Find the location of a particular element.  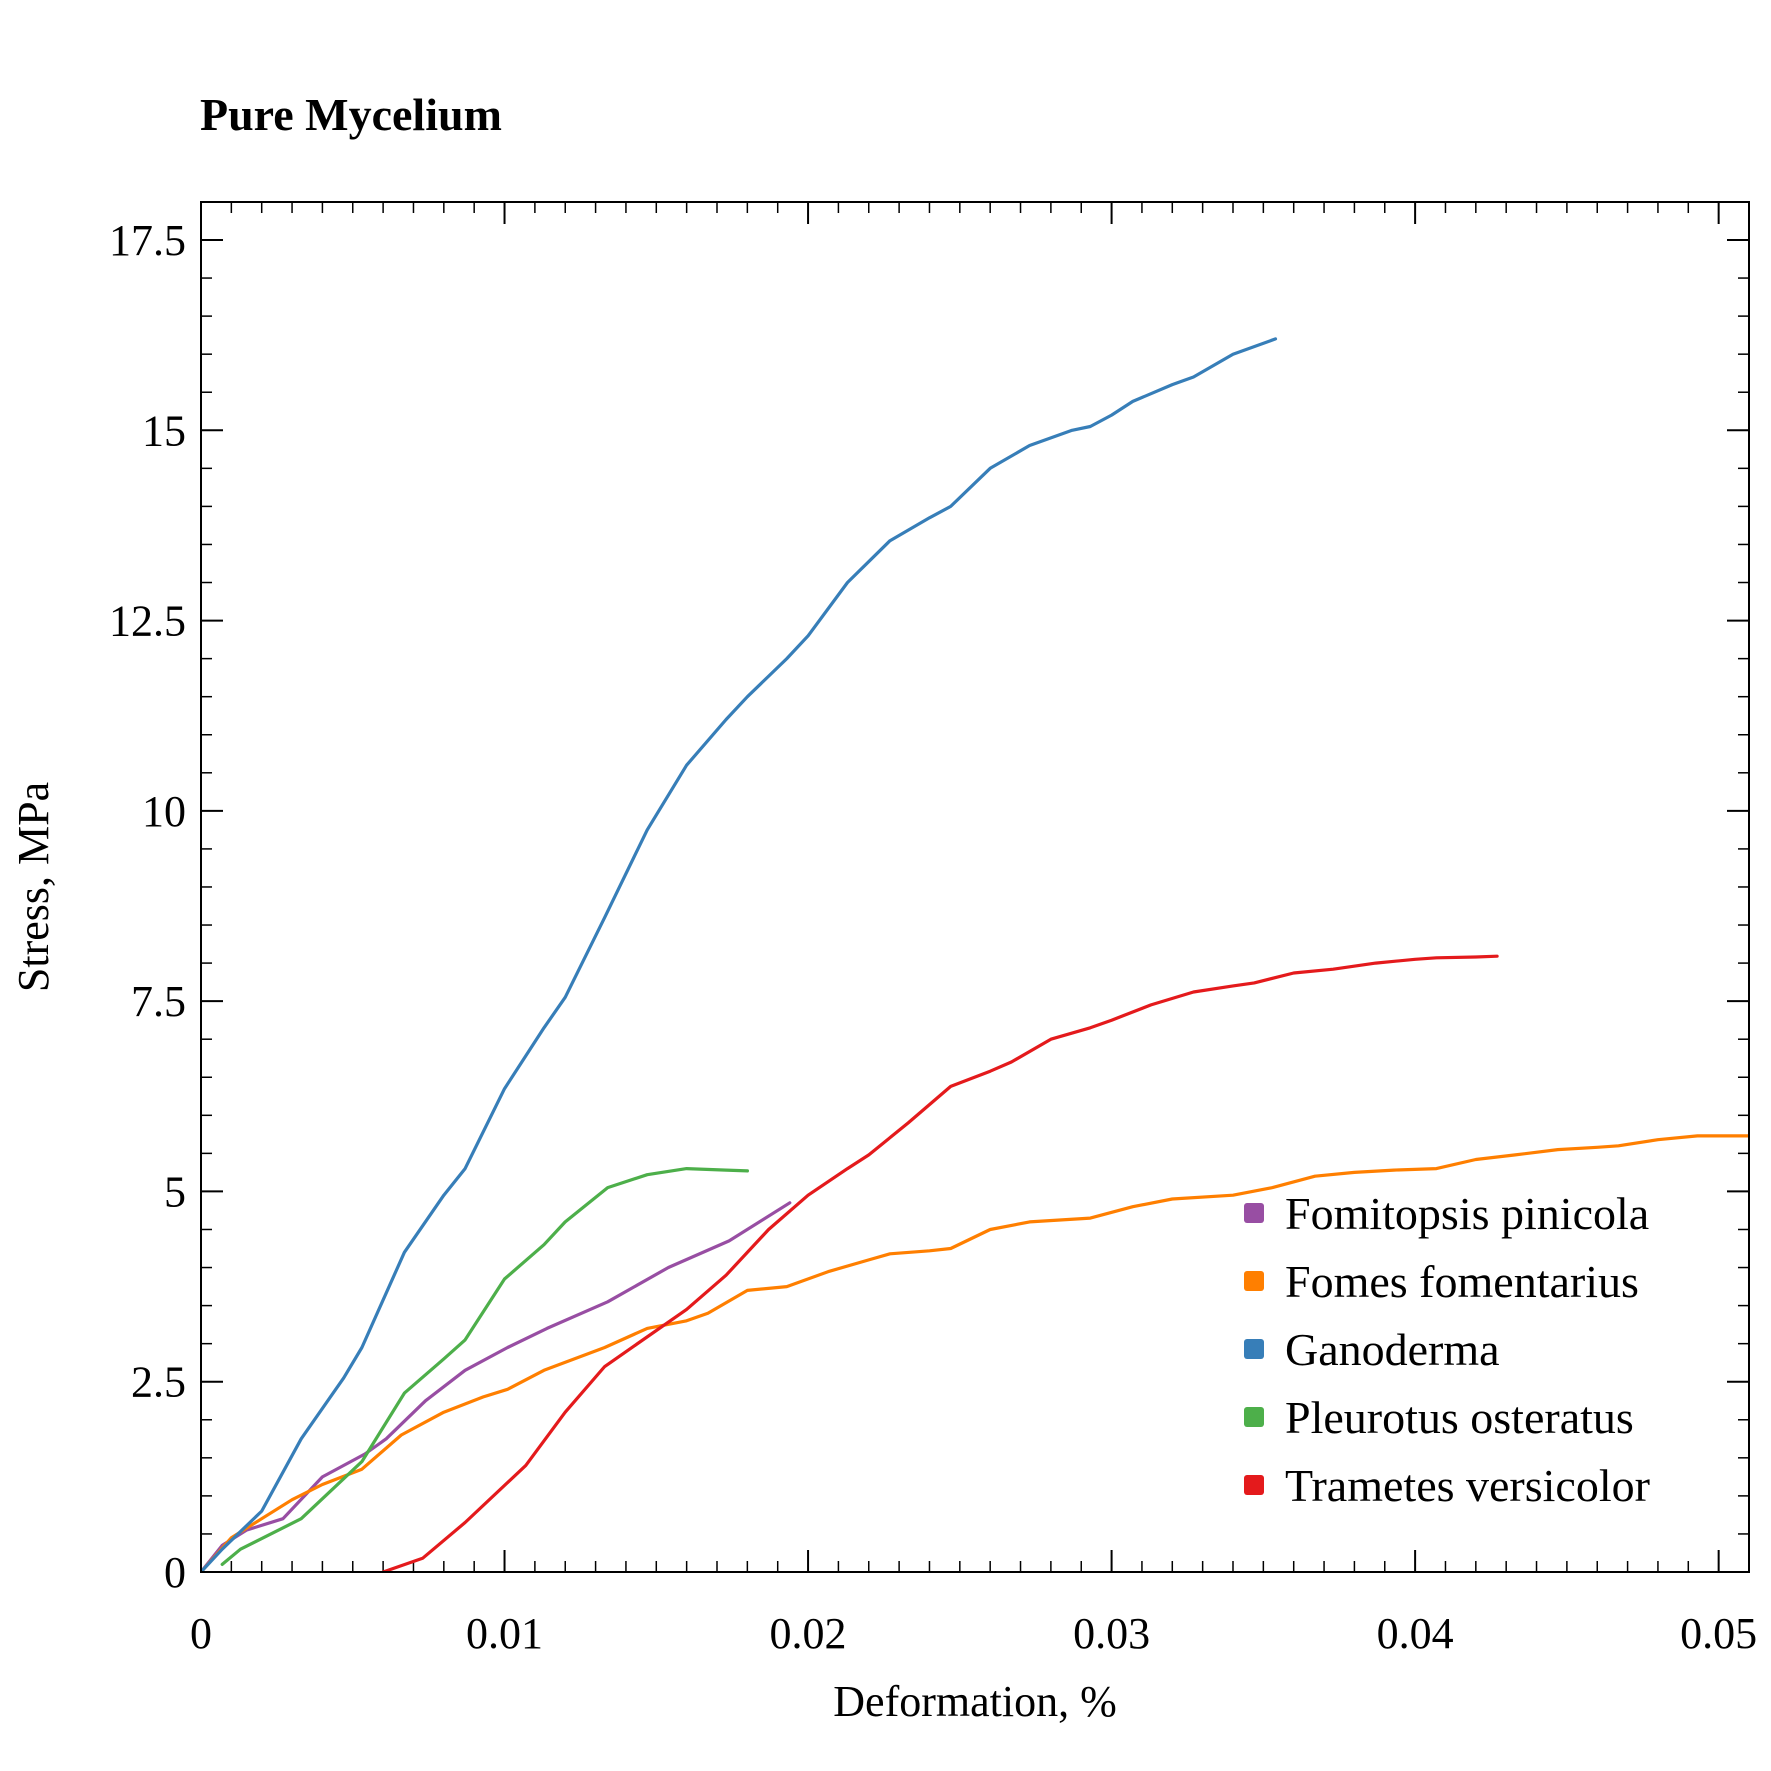

legend-swatch-fomitopsis-pinicola is located at coordinates (1254, 1213).